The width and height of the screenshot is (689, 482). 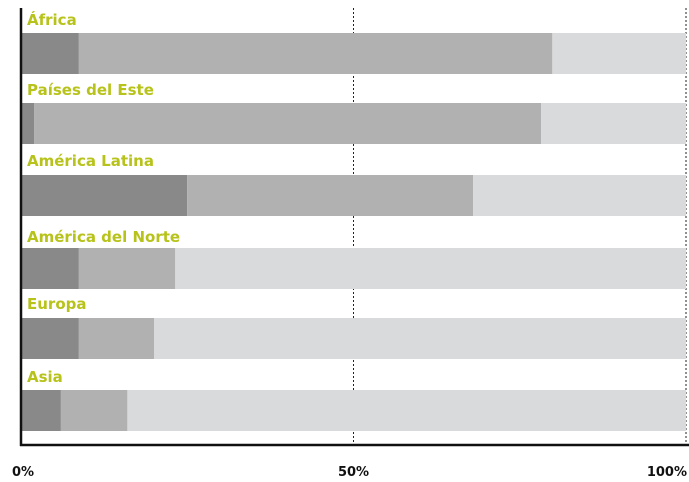 I want to click on x-tick-labels: 0% 50% 100%, so click(x=349, y=472).